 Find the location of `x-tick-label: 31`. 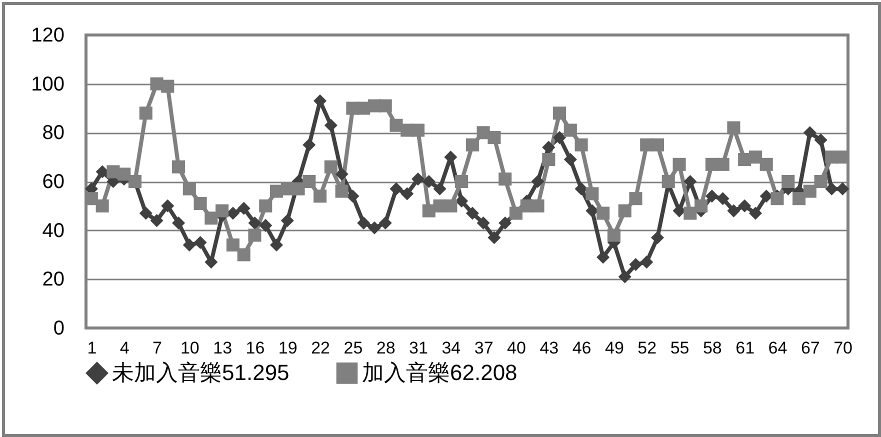

x-tick-label: 31 is located at coordinates (418, 348).